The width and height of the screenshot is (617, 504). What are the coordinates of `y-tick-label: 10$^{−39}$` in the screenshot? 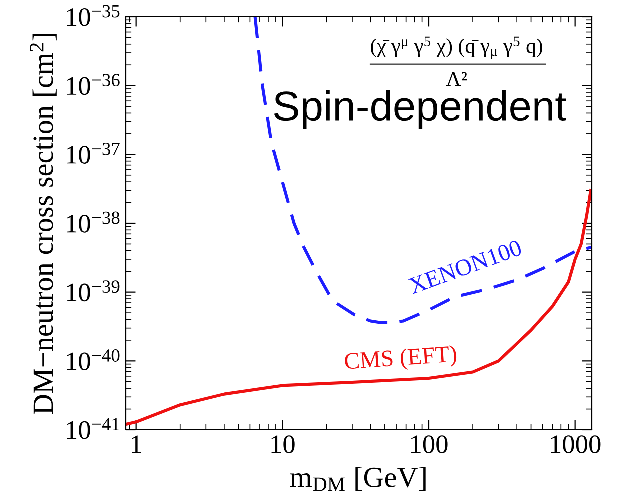 It's located at (93, 291).